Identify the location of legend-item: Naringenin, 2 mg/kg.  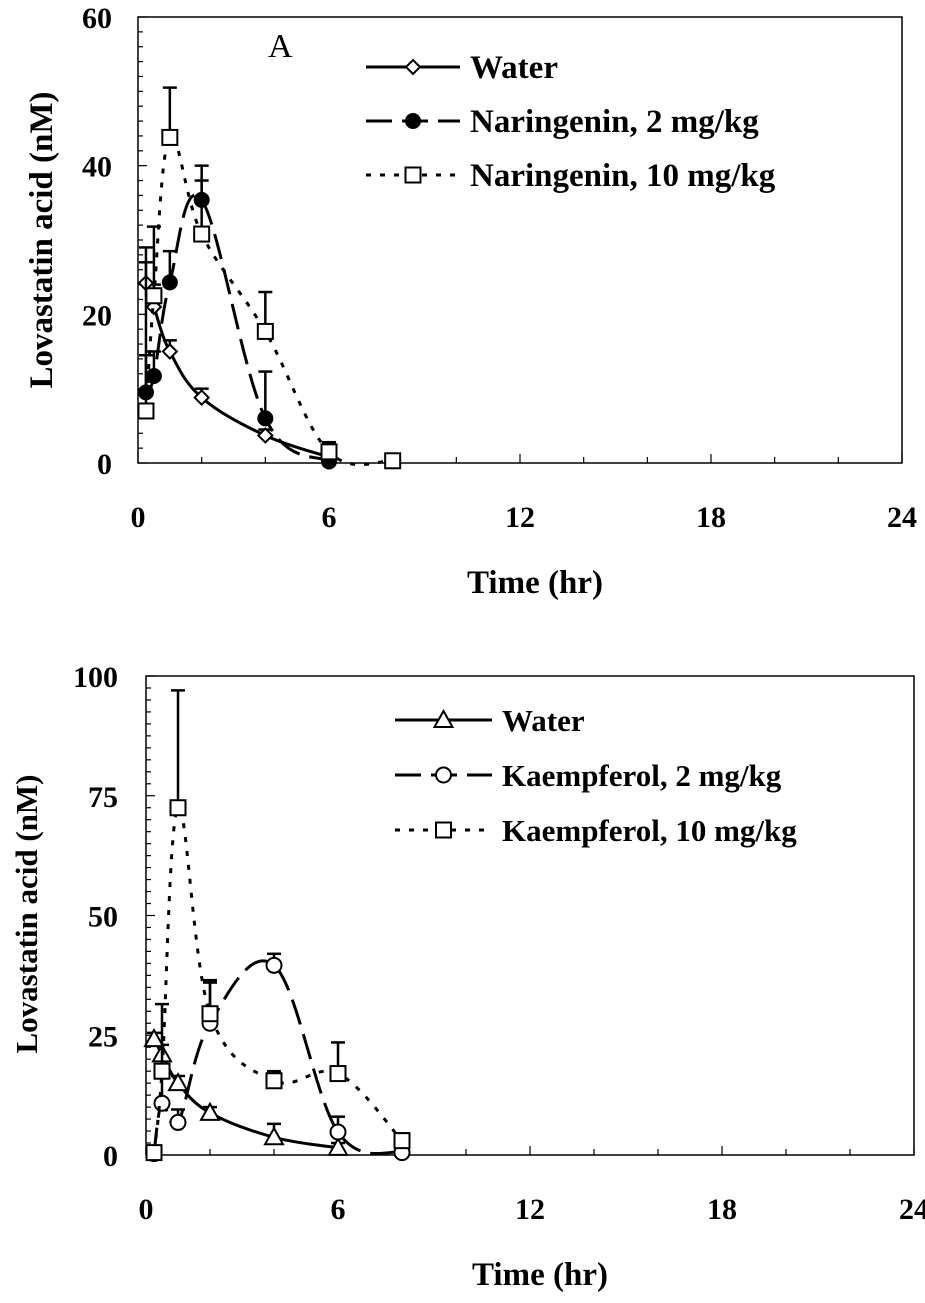
(562, 122).